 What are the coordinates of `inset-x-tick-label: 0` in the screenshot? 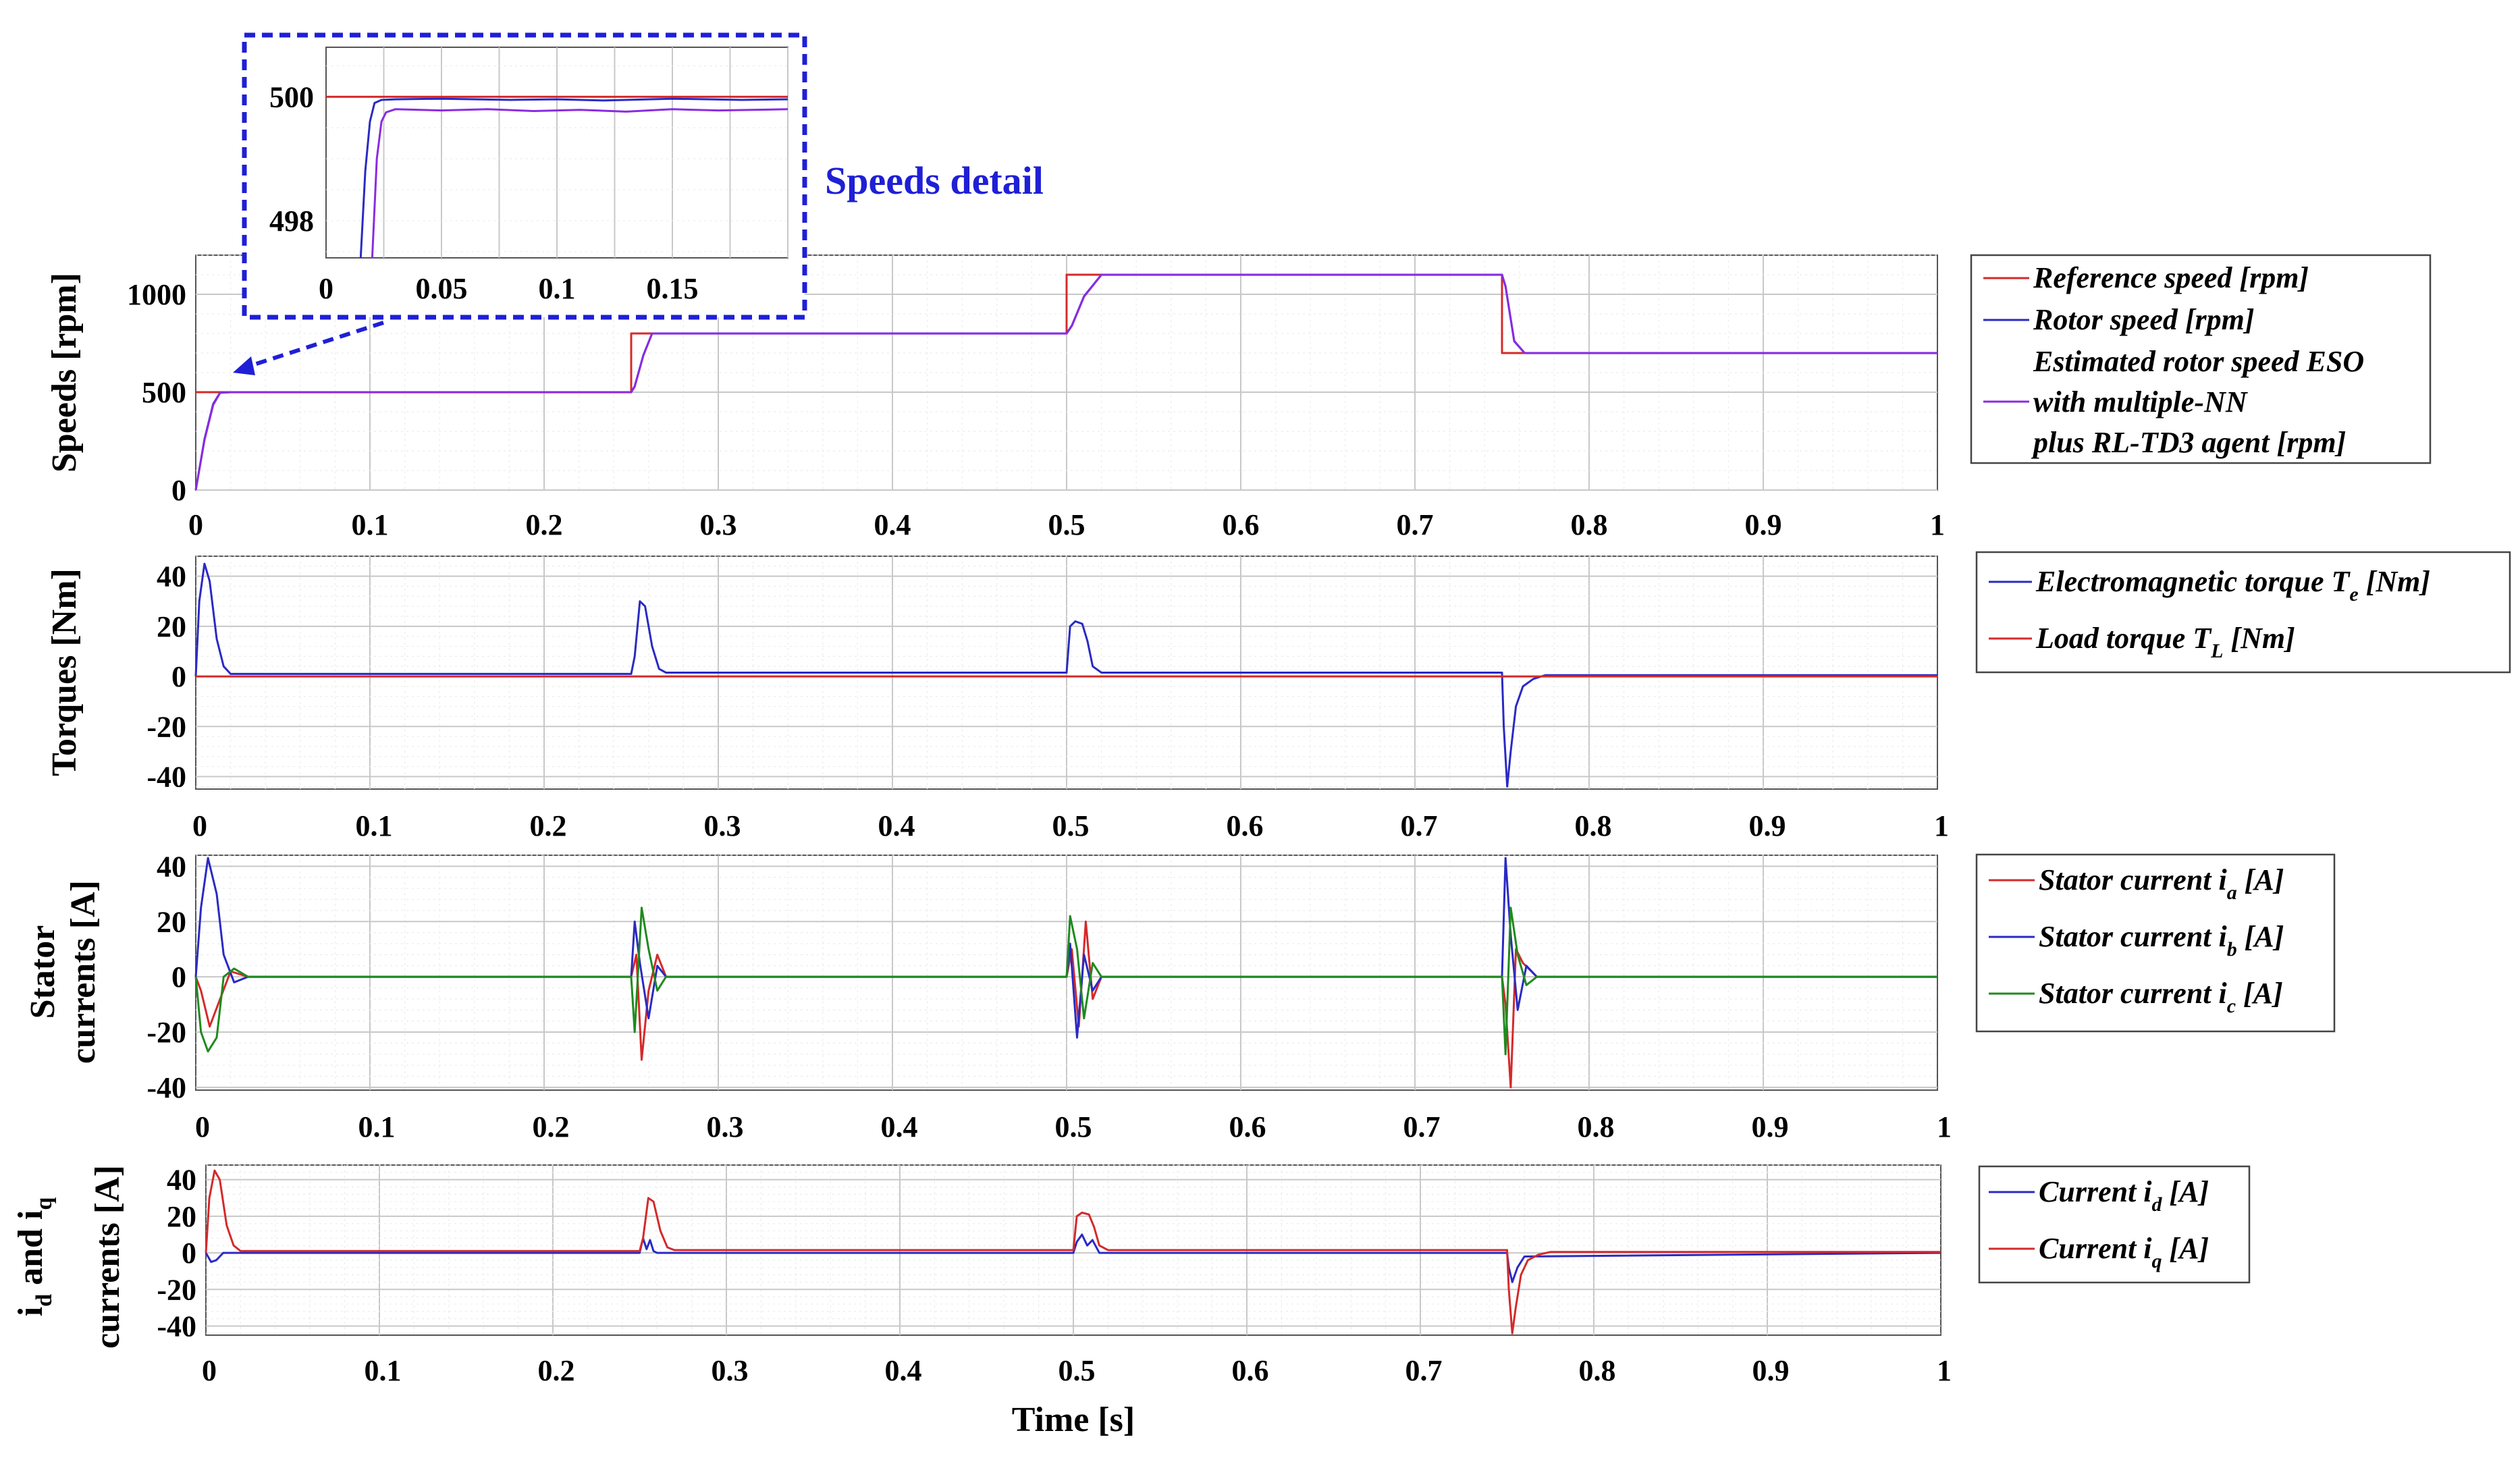 It's located at (326, 288).